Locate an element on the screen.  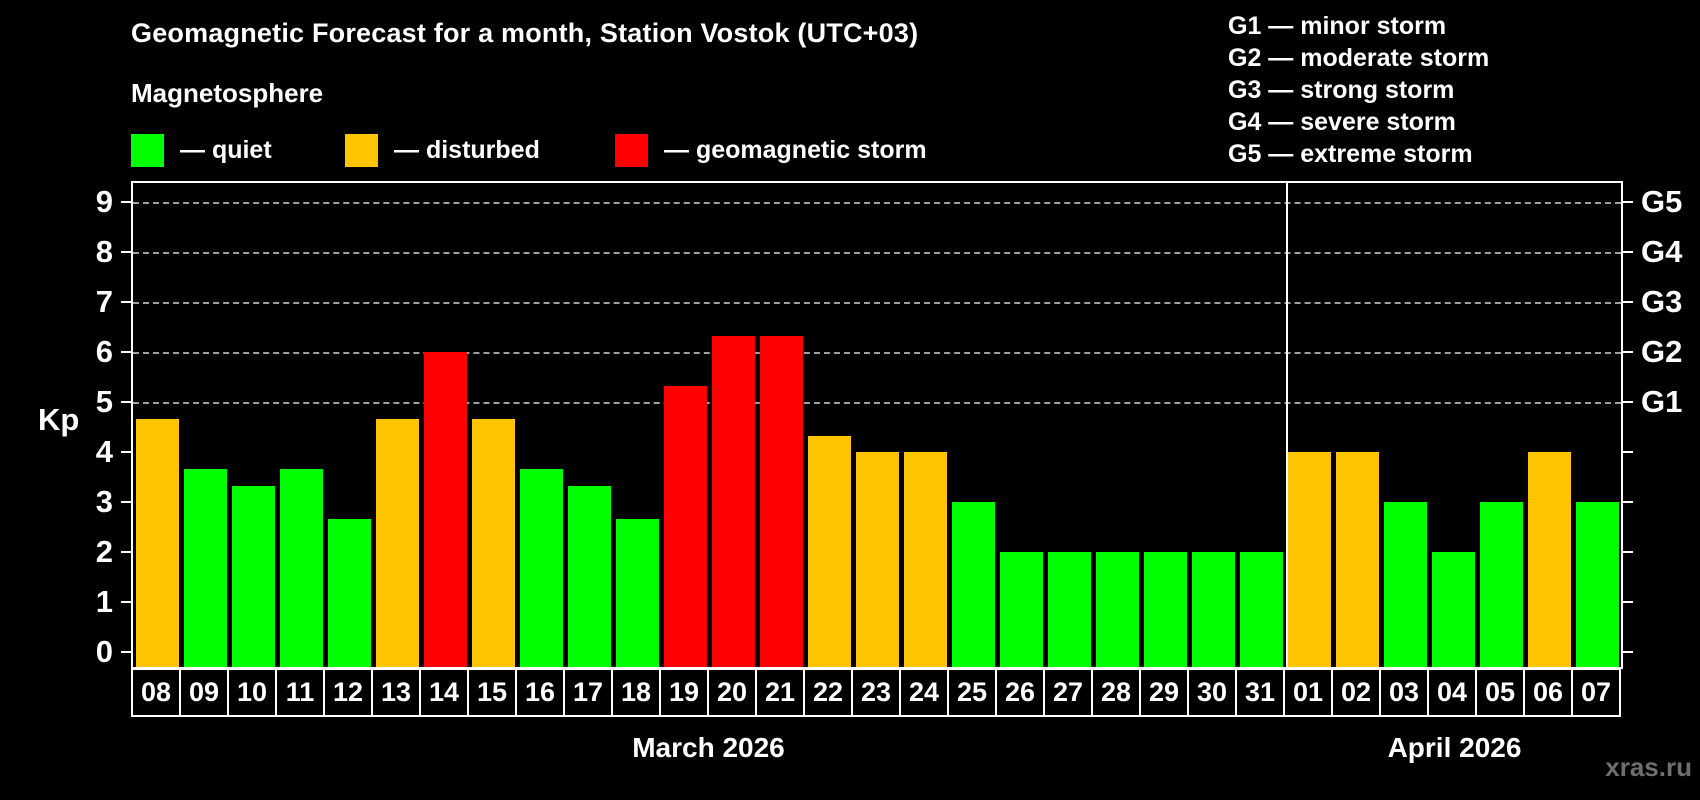
left-tick-kp2 is located at coordinates (126, 552).